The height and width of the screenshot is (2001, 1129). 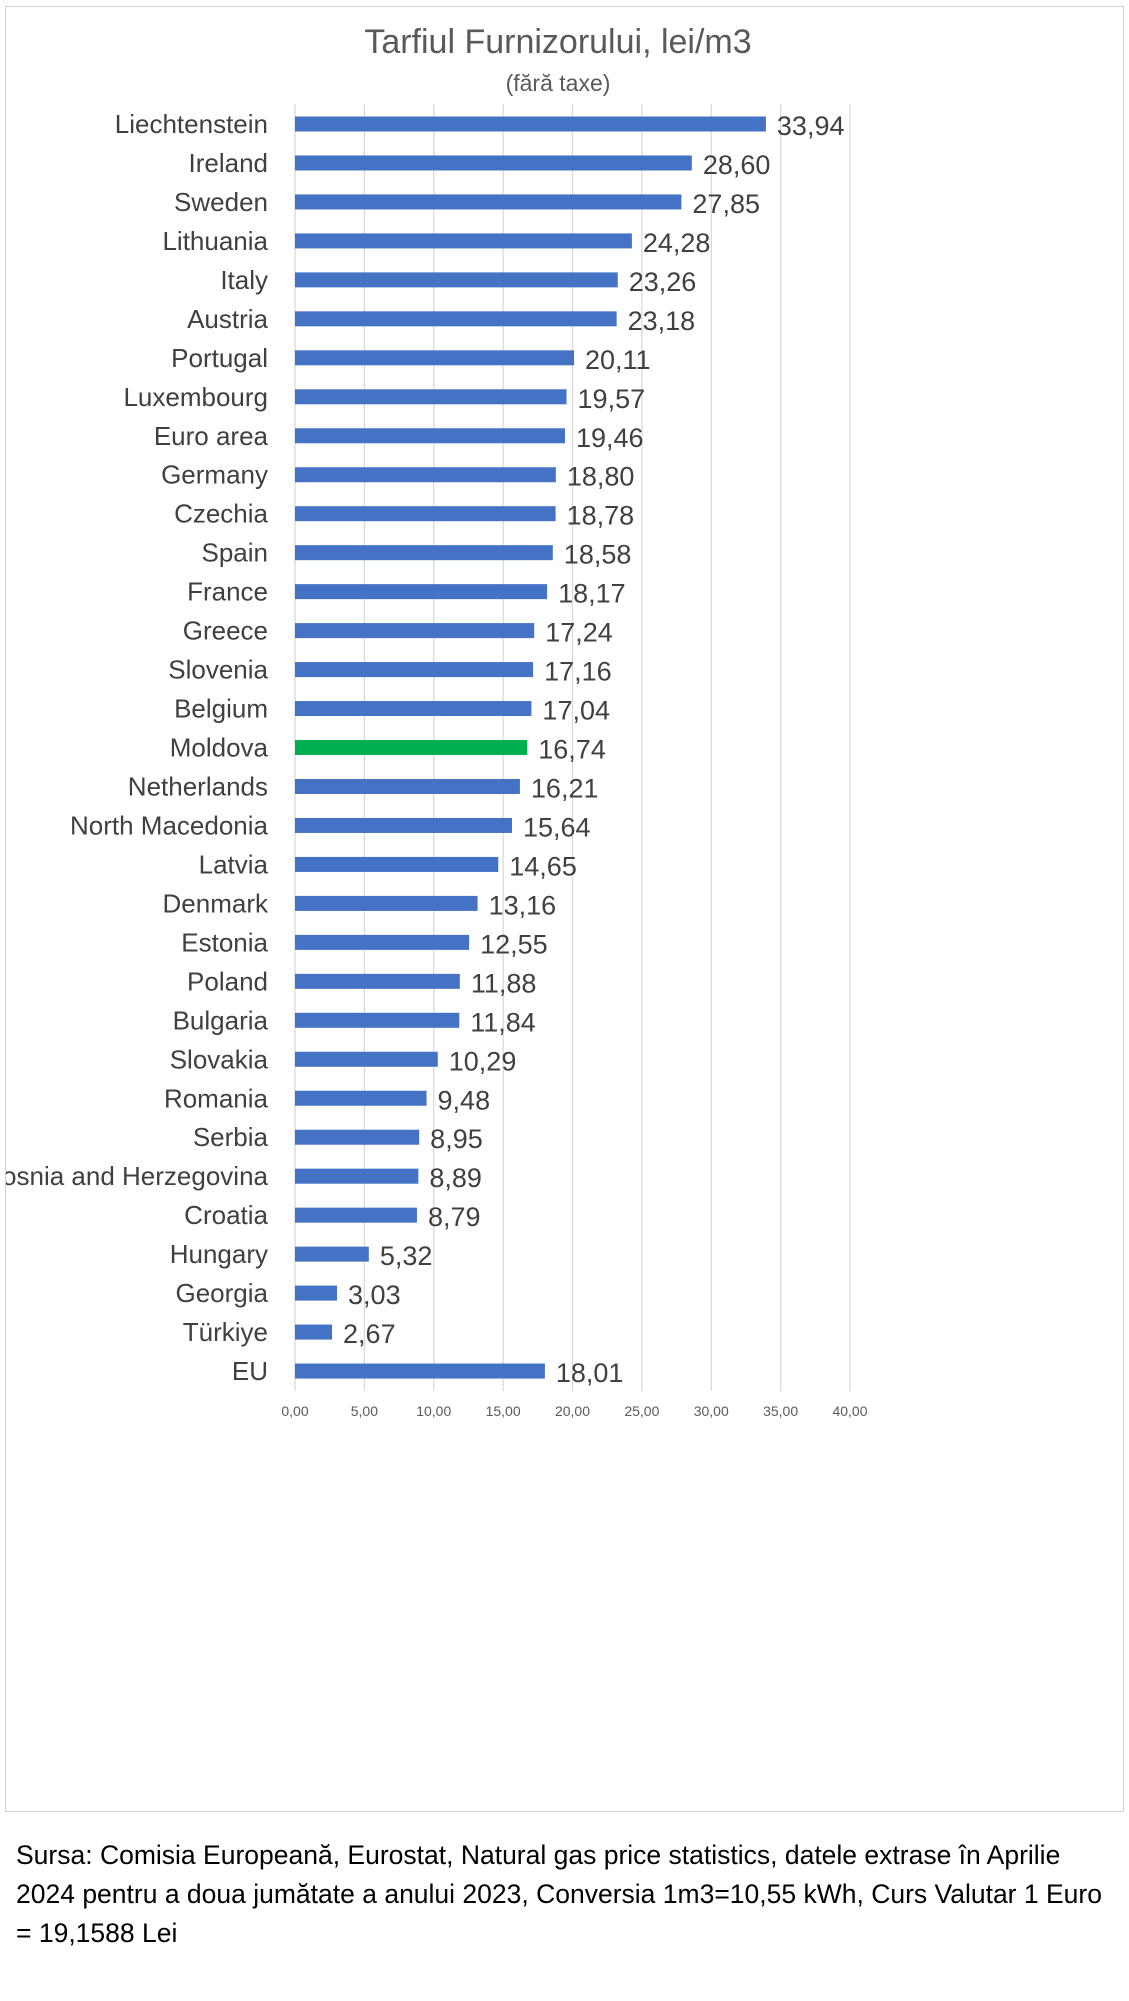 I want to click on value-label: 12,55, so click(x=514, y=944).